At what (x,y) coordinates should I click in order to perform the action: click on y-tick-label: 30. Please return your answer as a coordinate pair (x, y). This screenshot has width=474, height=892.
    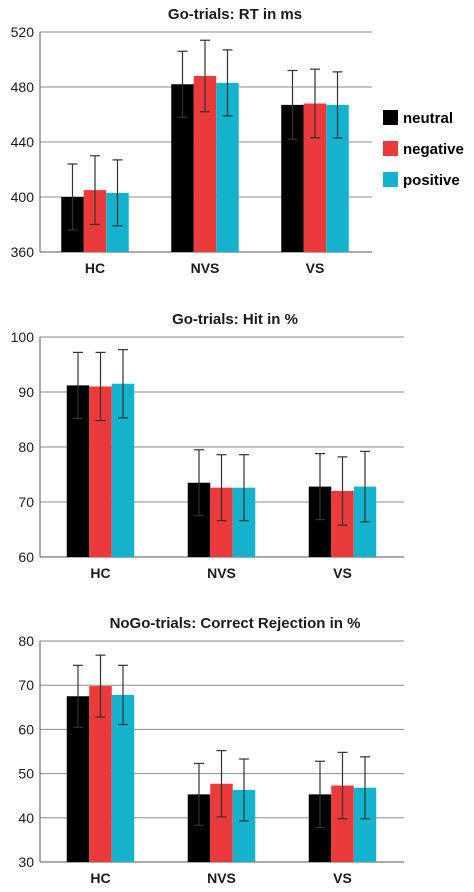
    Looking at the image, I should click on (26, 862).